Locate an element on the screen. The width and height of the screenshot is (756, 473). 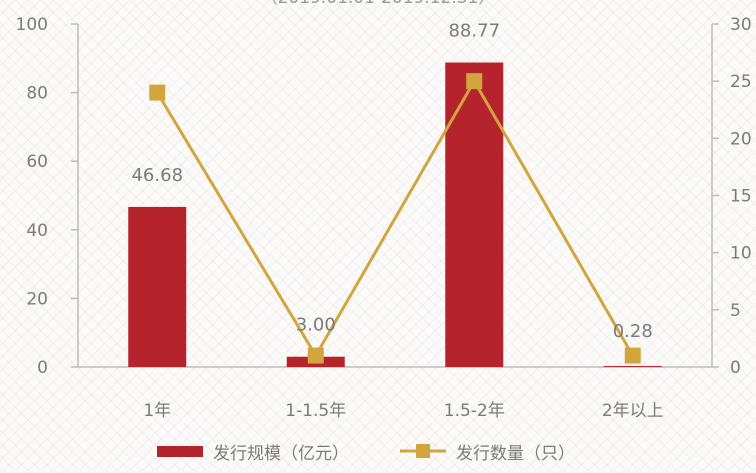
x-tick-label: 1.5-2年 is located at coordinates (474, 411).